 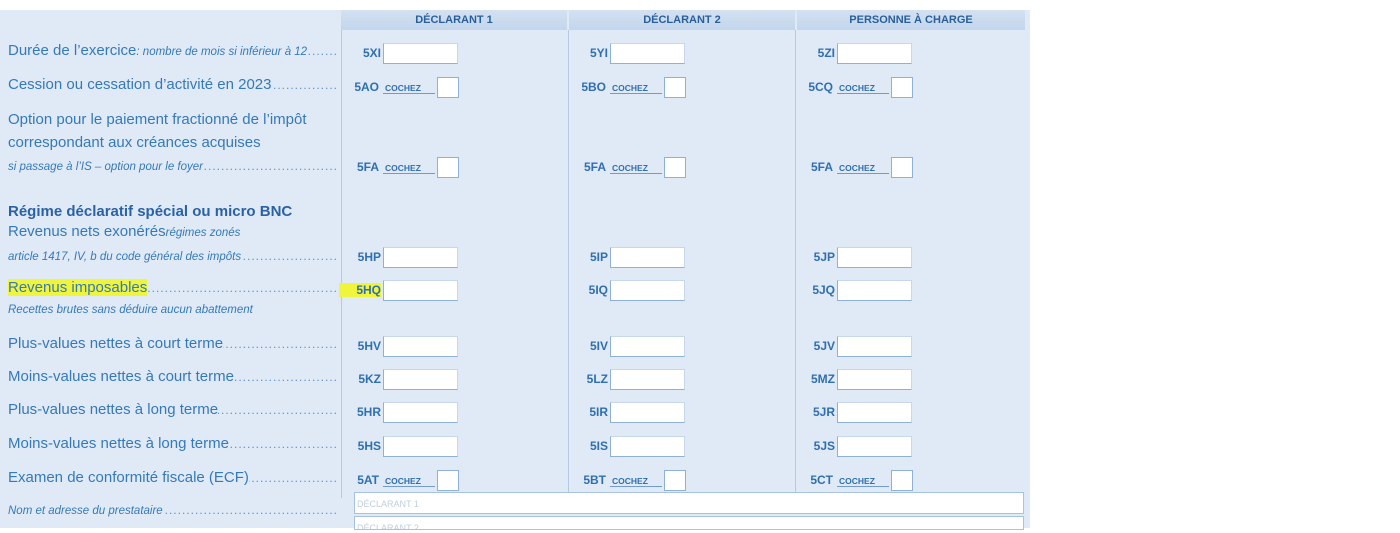 What do you see at coordinates (78, 287) in the screenshot?
I see `row-label-text: Revenus imposables` at bounding box center [78, 287].